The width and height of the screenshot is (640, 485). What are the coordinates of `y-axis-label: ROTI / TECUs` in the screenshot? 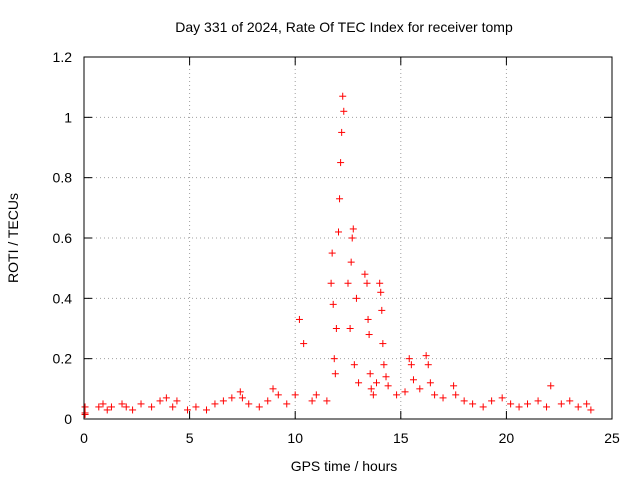 It's located at (13, 238).